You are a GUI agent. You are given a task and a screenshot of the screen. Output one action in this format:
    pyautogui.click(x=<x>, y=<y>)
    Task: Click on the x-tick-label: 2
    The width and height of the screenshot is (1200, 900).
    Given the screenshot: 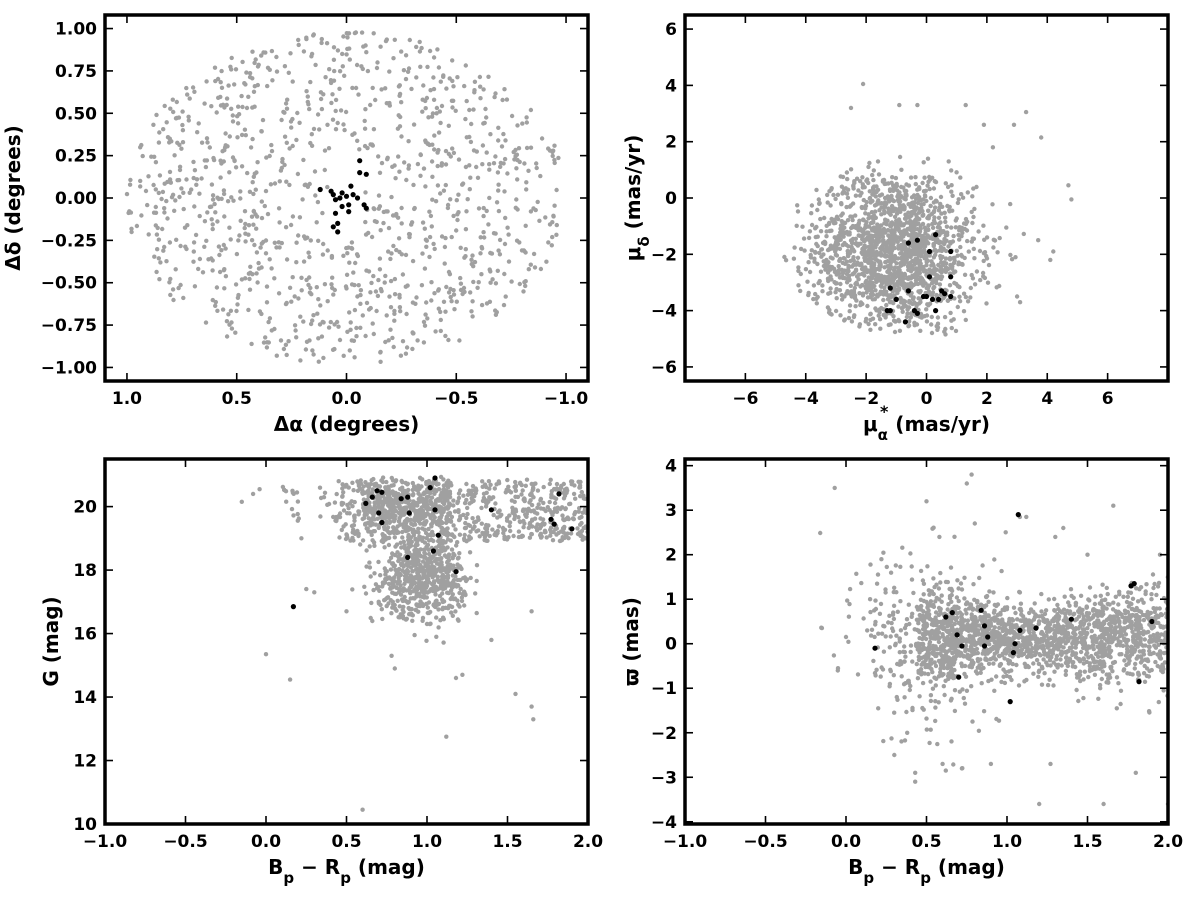 What is the action you would take?
    pyautogui.click(x=987, y=399)
    